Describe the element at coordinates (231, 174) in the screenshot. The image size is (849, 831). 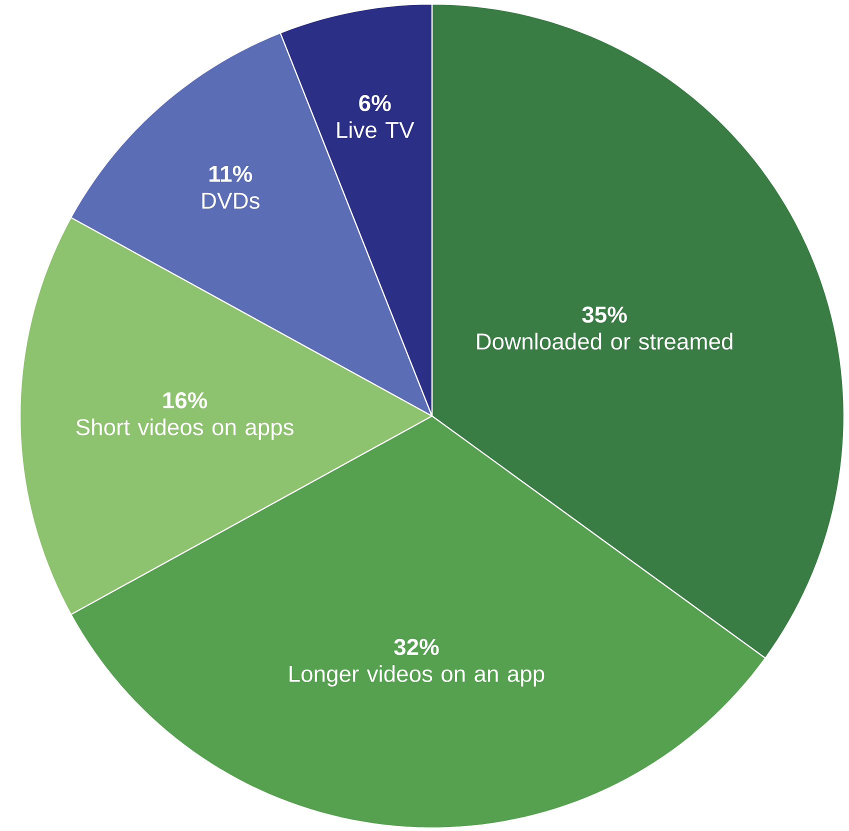
I see `data-label: 11%` at that location.